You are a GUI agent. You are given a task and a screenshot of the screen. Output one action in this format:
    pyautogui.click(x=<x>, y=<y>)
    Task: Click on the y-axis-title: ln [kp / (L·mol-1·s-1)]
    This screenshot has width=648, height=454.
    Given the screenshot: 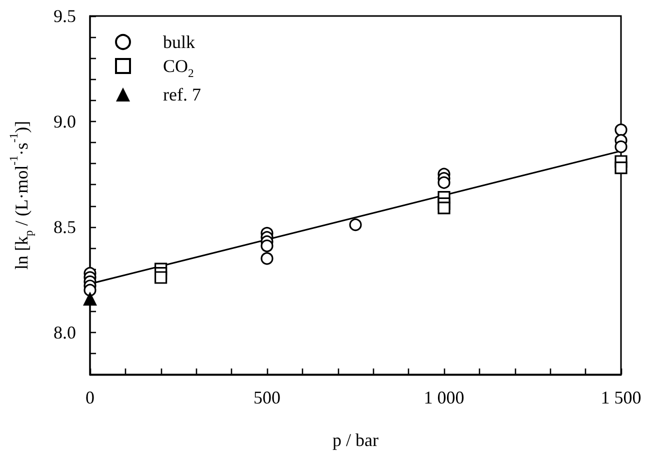 What is the action you would take?
    pyautogui.click(x=22, y=195)
    